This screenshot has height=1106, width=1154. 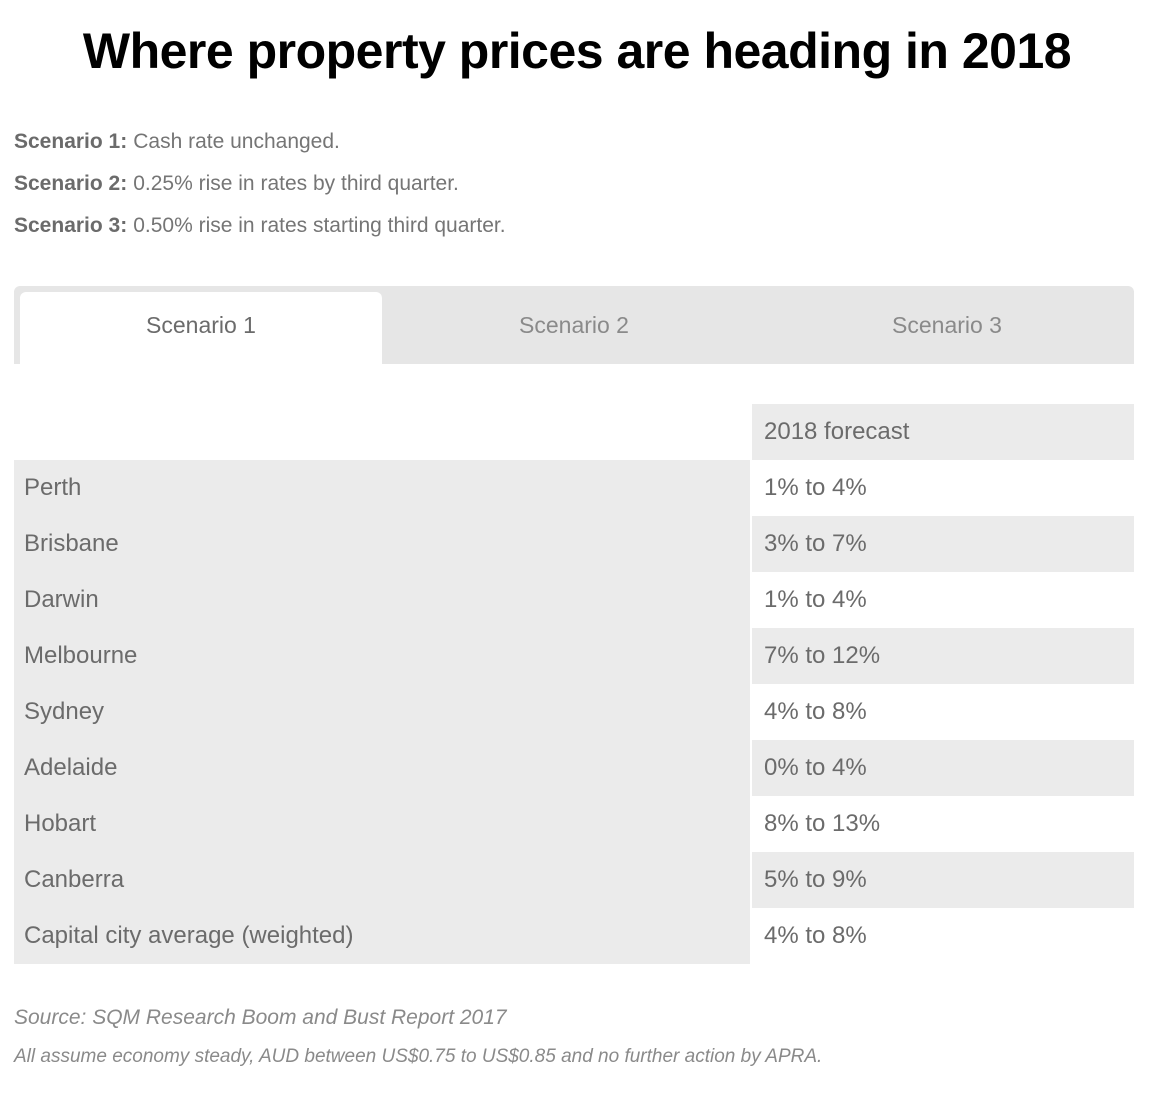 What do you see at coordinates (296, 183) in the screenshot?
I see `scenario-text: 0.25% rise in rates by third quarter.` at bounding box center [296, 183].